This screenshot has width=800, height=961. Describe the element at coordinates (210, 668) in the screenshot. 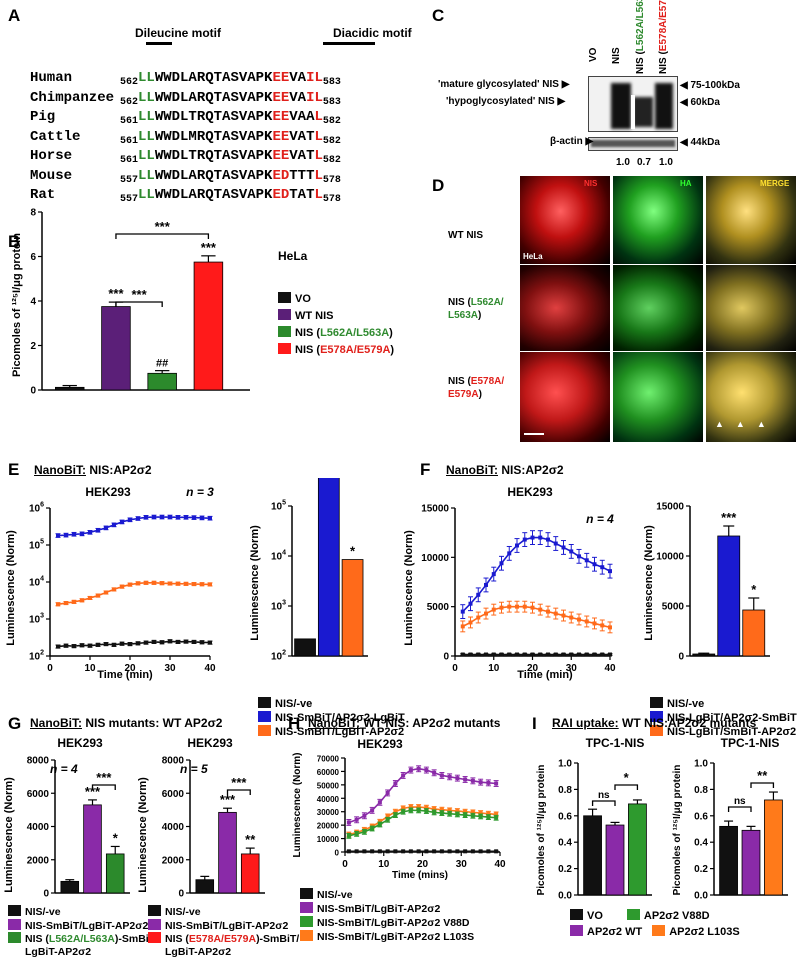

I see `x-tick-label: 40` at that location.